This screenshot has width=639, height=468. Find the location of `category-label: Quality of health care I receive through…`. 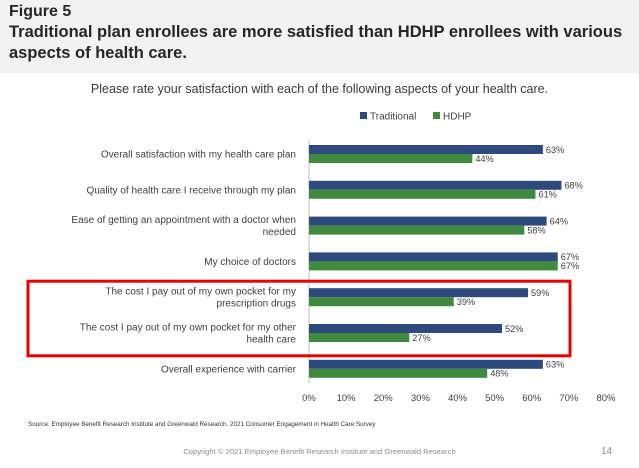

category-label: Quality of health care I receive through… is located at coordinates (191, 190).